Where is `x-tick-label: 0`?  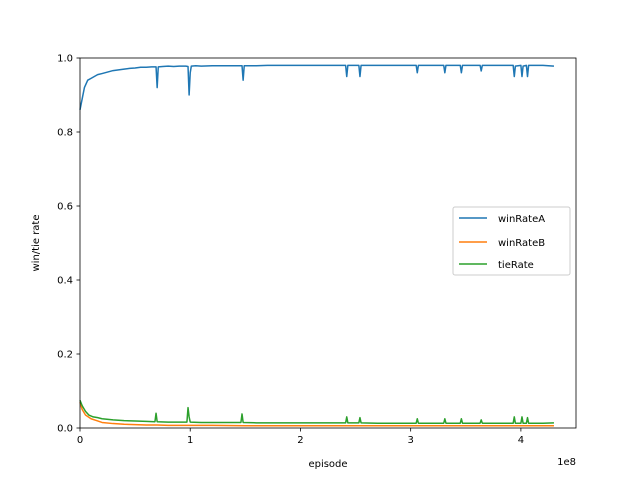 x-tick-label: 0 is located at coordinates (80, 440).